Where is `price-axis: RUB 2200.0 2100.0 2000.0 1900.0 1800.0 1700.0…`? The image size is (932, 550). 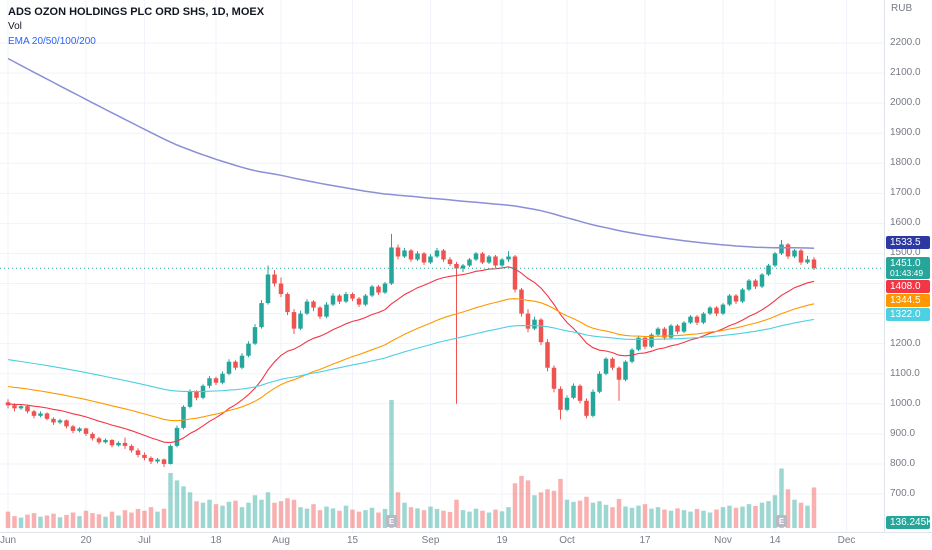
price-axis: RUB 2200.0 2100.0 2000.0 1900.0 1800.0 1700.0… is located at coordinates (908, 266).